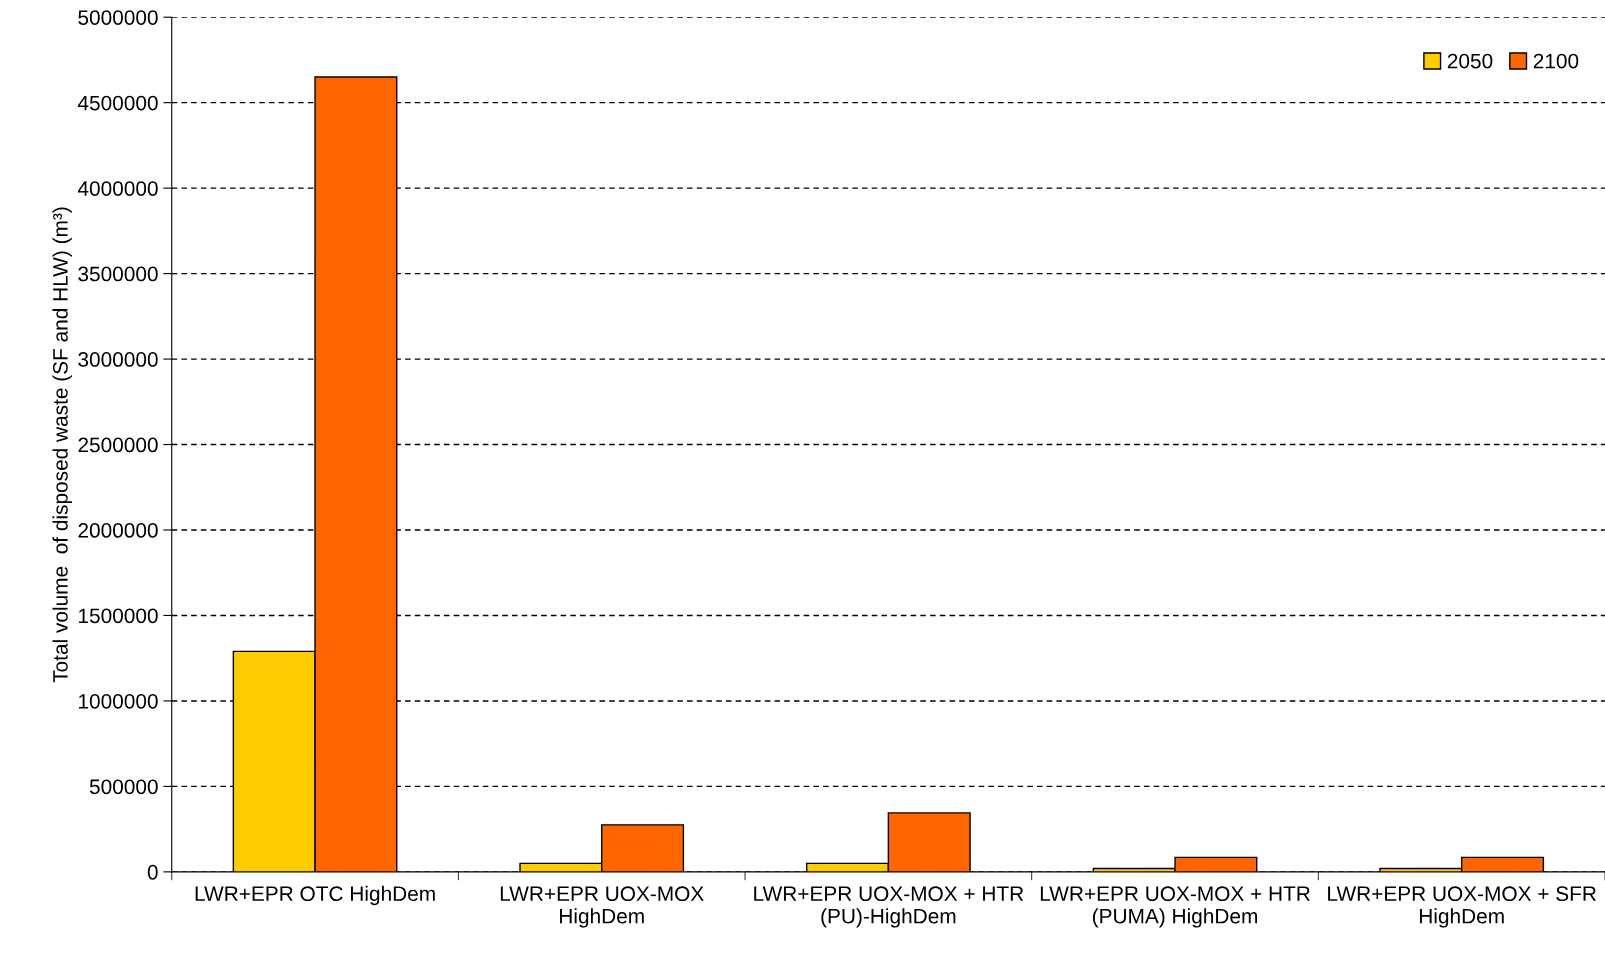 This screenshot has height=956, width=1605. What do you see at coordinates (889, 907) in the screenshot?
I see `x-tick-label: LWR+EPR UOX-MOX + HTR (PU)-HighDem` at bounding box center [889, 907].